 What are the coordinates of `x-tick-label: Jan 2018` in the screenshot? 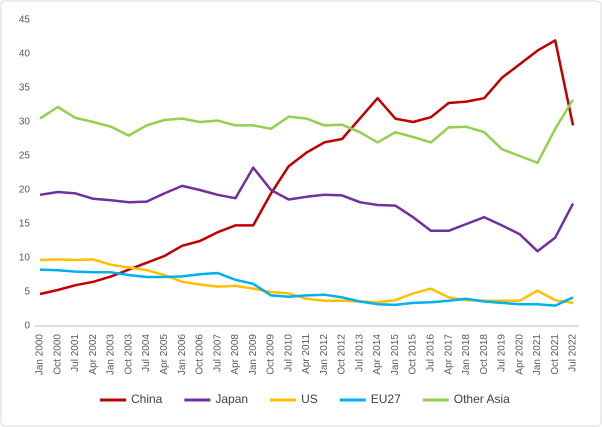 It's located at (466, 355).